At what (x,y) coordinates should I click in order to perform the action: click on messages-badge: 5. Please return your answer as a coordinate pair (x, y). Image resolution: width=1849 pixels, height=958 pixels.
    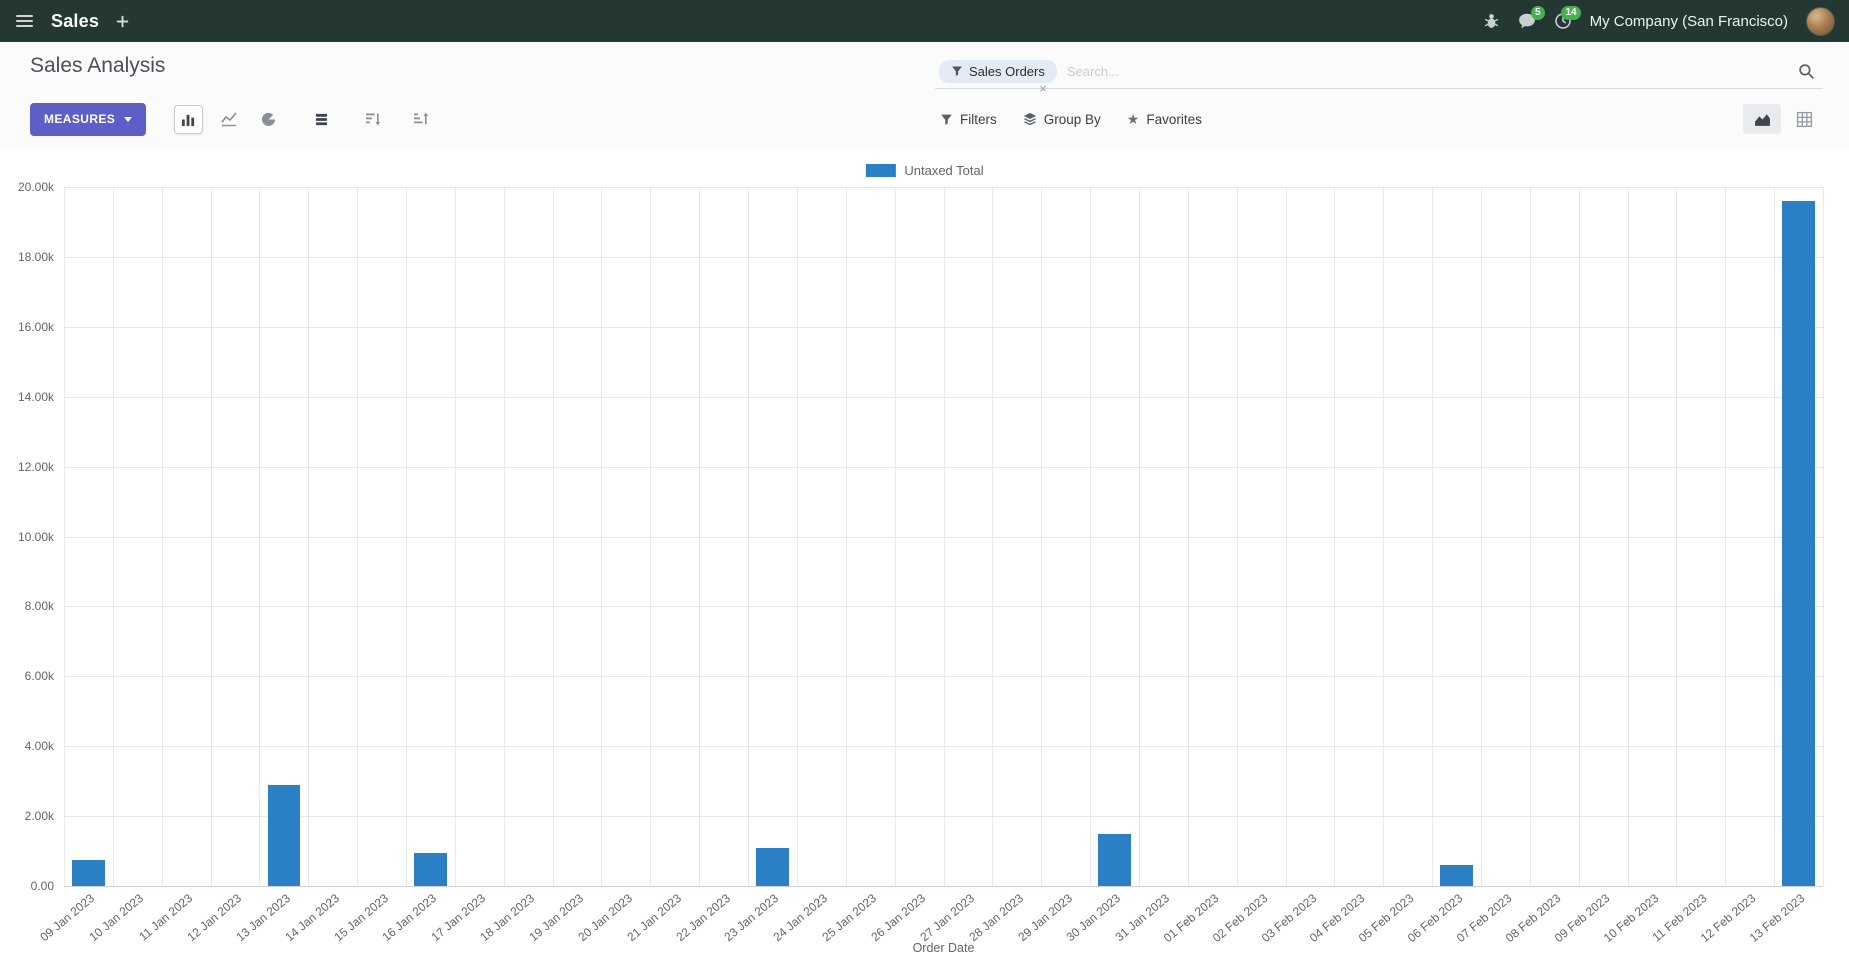
    Looking at the image, I should click on (1538, 13).